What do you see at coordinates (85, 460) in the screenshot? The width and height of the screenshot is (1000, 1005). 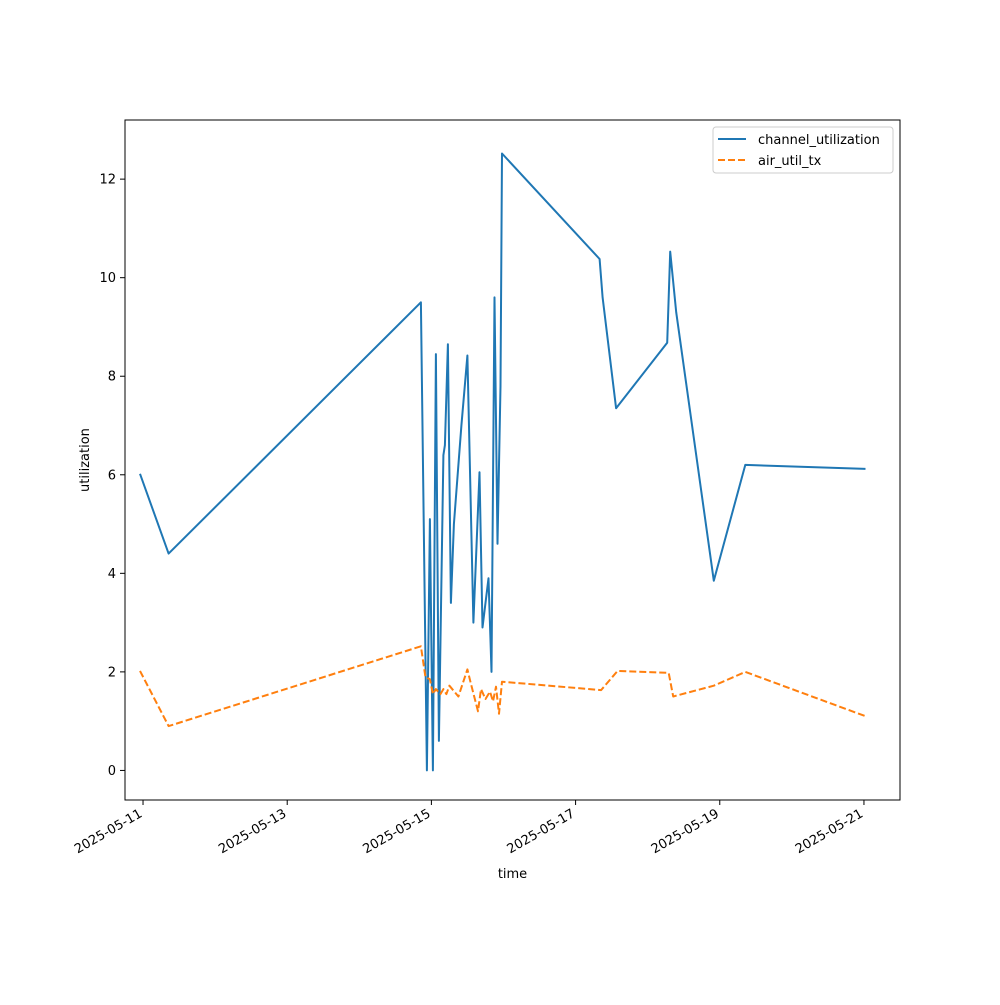 I see `y-axis-label: utilization` at bounding box center [85, 460].